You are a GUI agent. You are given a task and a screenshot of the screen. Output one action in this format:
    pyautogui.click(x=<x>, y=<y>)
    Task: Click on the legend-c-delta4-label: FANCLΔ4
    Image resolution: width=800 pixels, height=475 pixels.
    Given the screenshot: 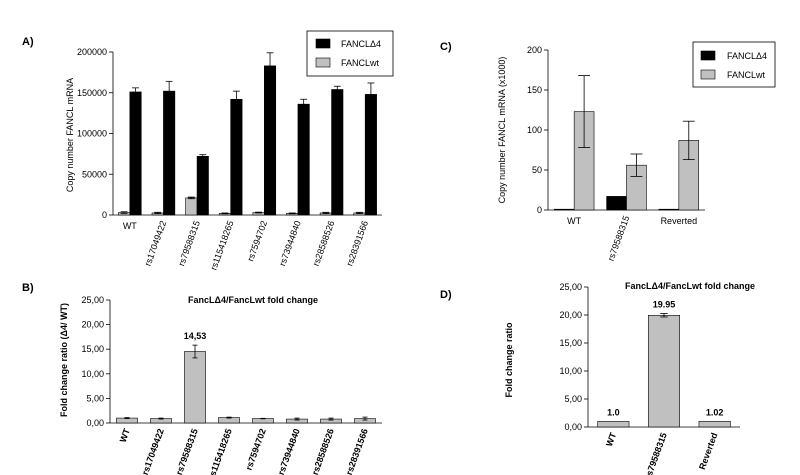 What is the action you would take?
    pyautogui.click(x=747, y=56)
    